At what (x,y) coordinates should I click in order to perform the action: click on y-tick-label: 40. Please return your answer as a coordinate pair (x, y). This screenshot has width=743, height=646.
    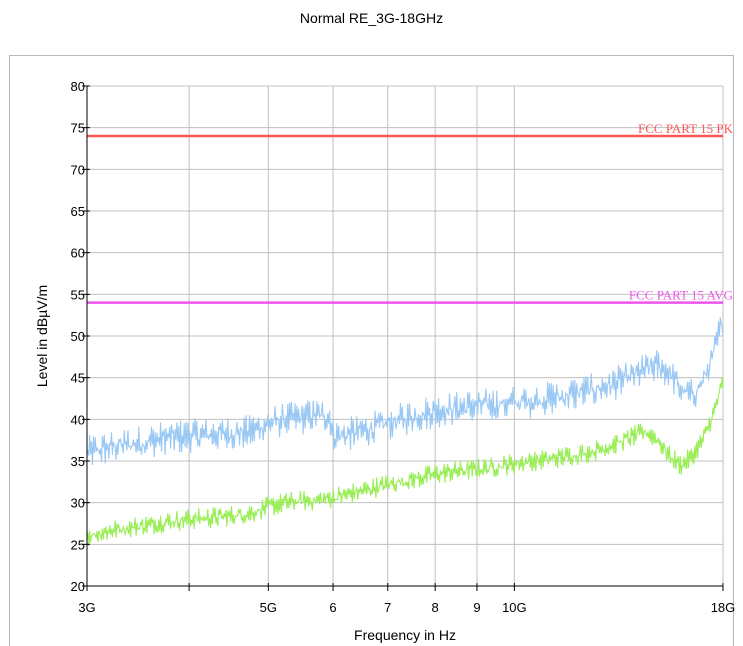
    Looking at the image, I should click on (78, 419).